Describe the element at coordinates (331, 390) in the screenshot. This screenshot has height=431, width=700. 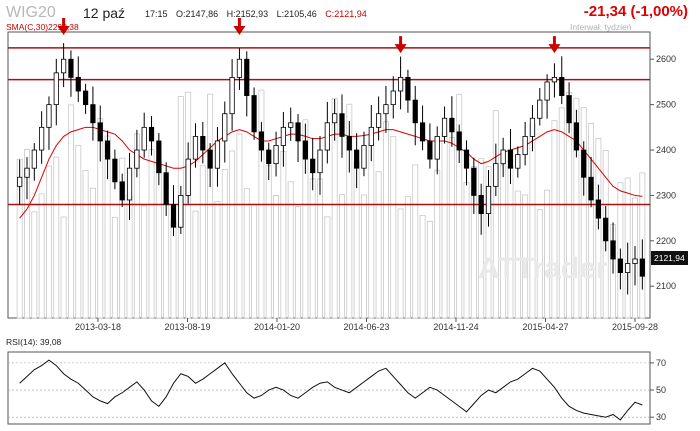
I see `rsi-line` at that location.